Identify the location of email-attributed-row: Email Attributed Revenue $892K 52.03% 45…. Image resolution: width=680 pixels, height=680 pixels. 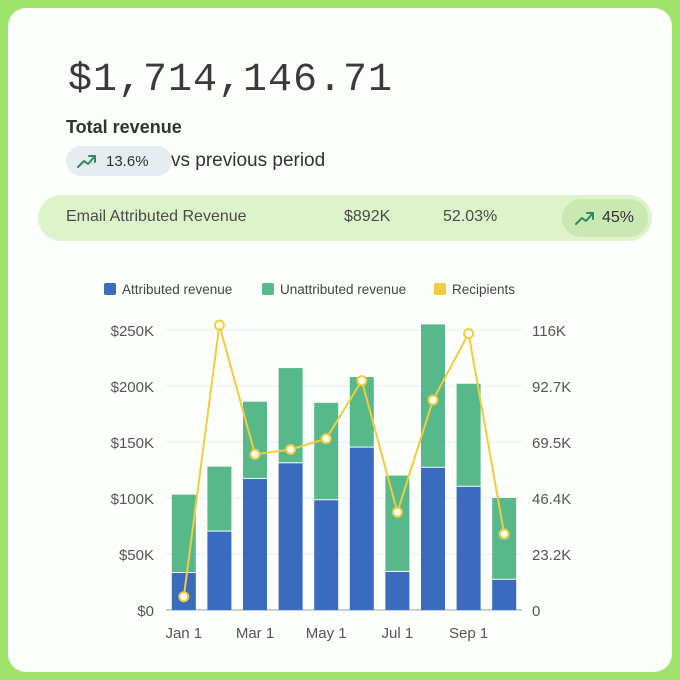
(345, 218).